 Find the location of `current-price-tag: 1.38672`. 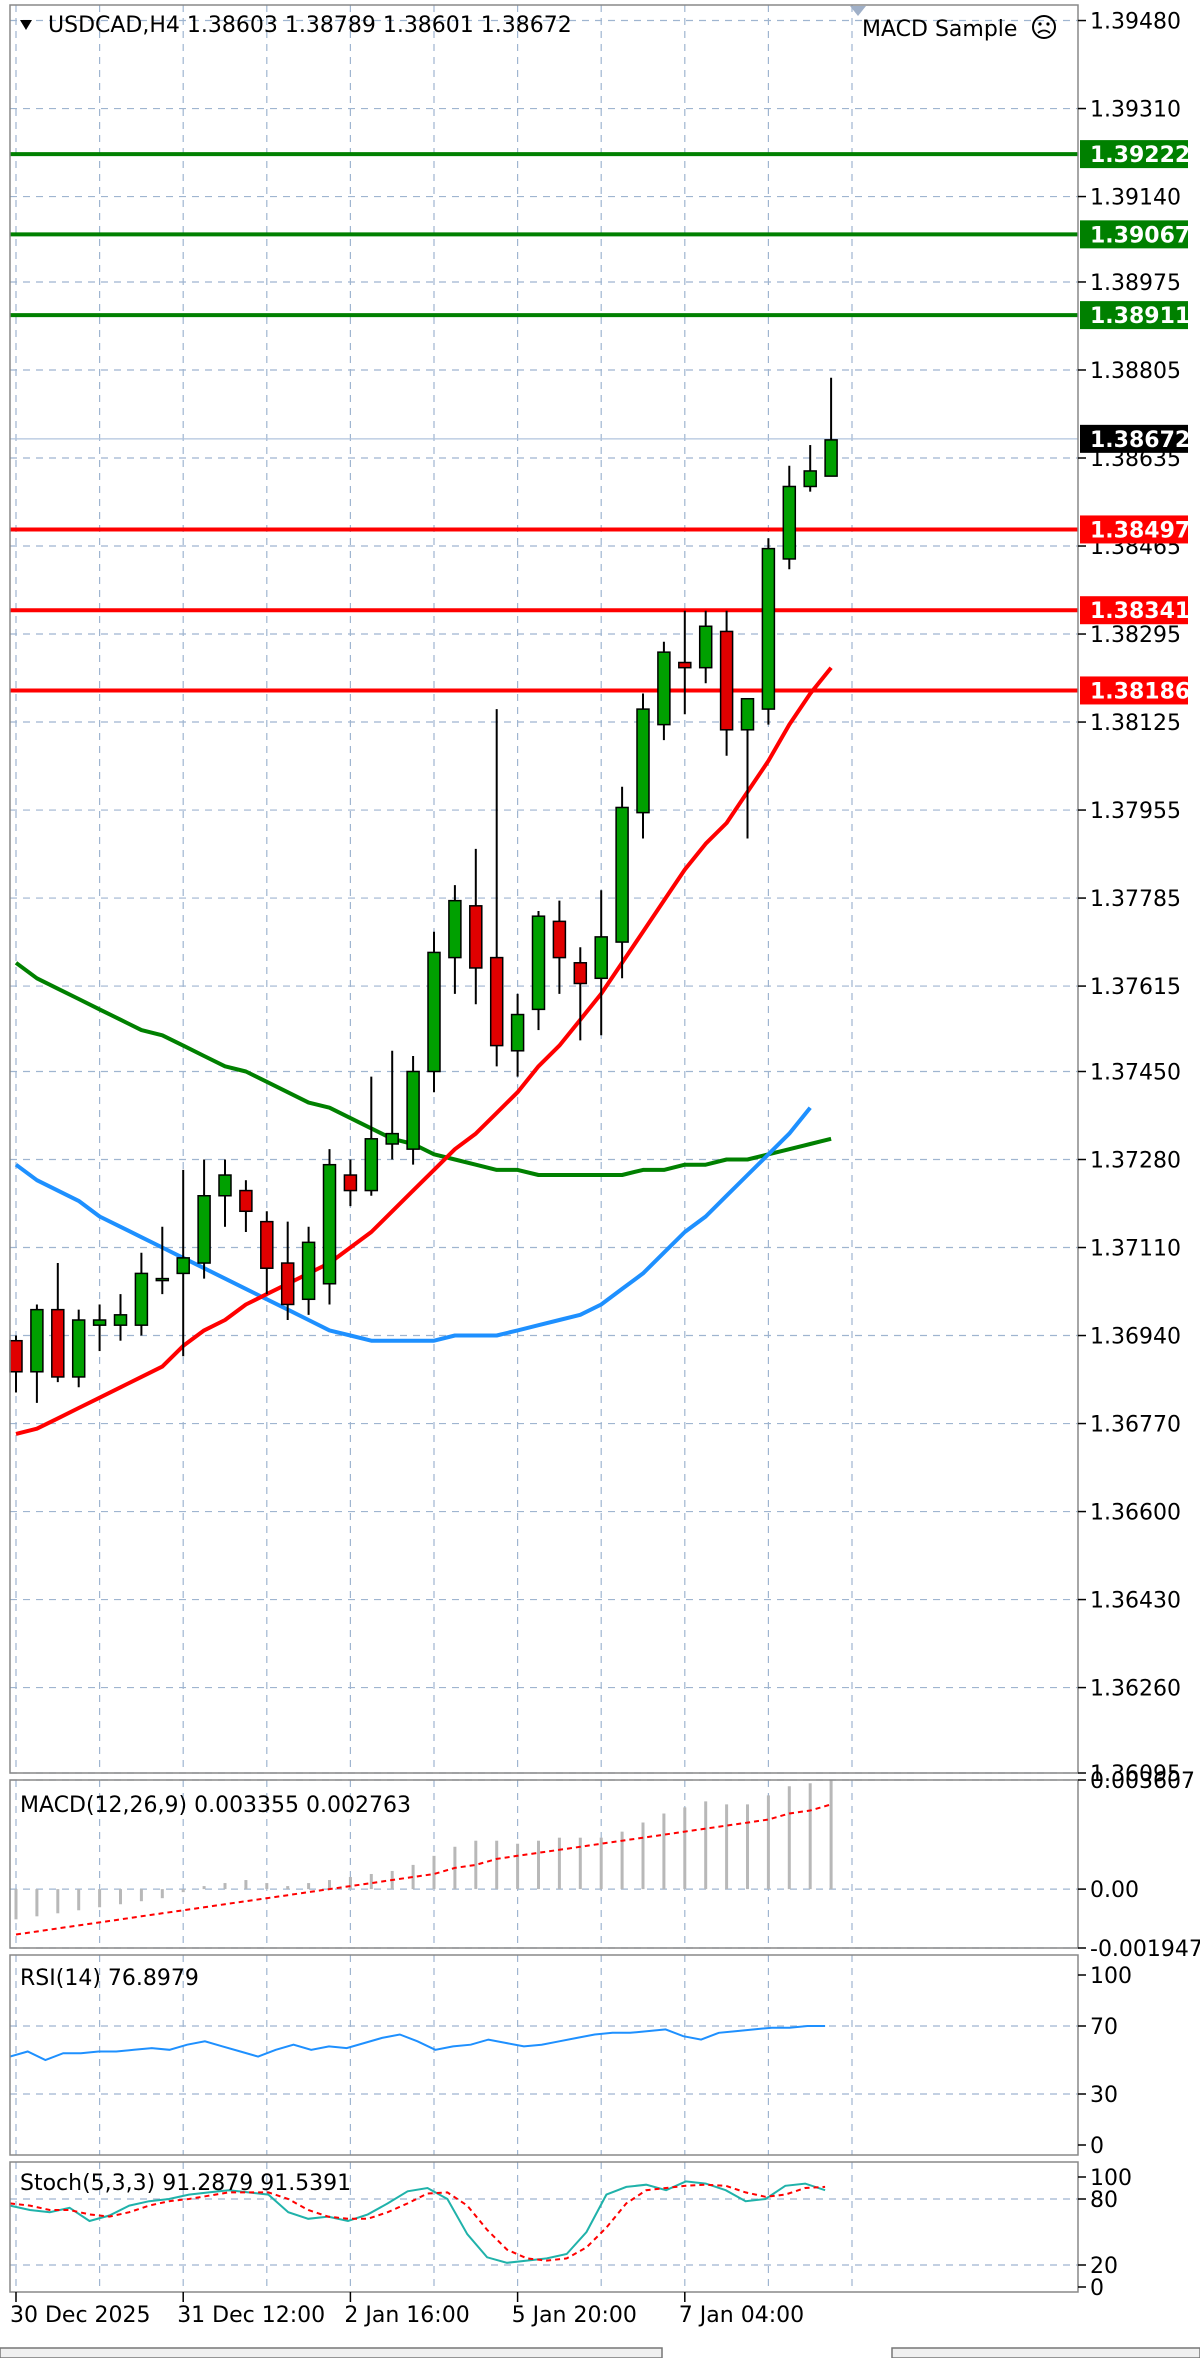

current-price-tag: 1.38672 is located at coordinates (1140, 440).